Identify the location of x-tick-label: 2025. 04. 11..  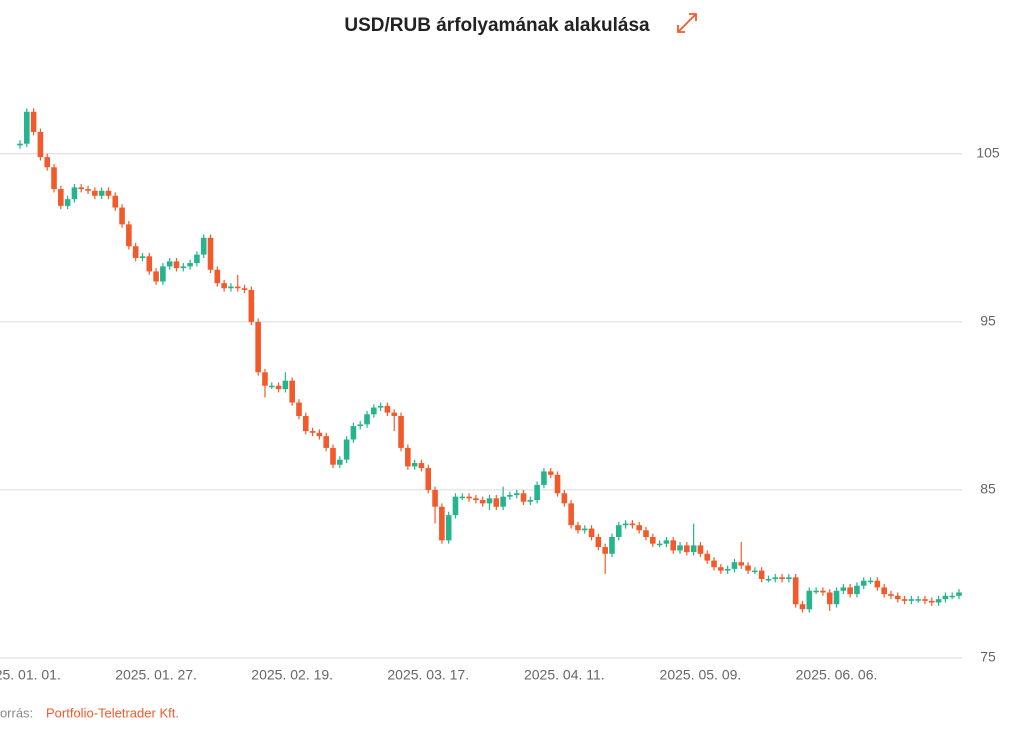
(564, 675).